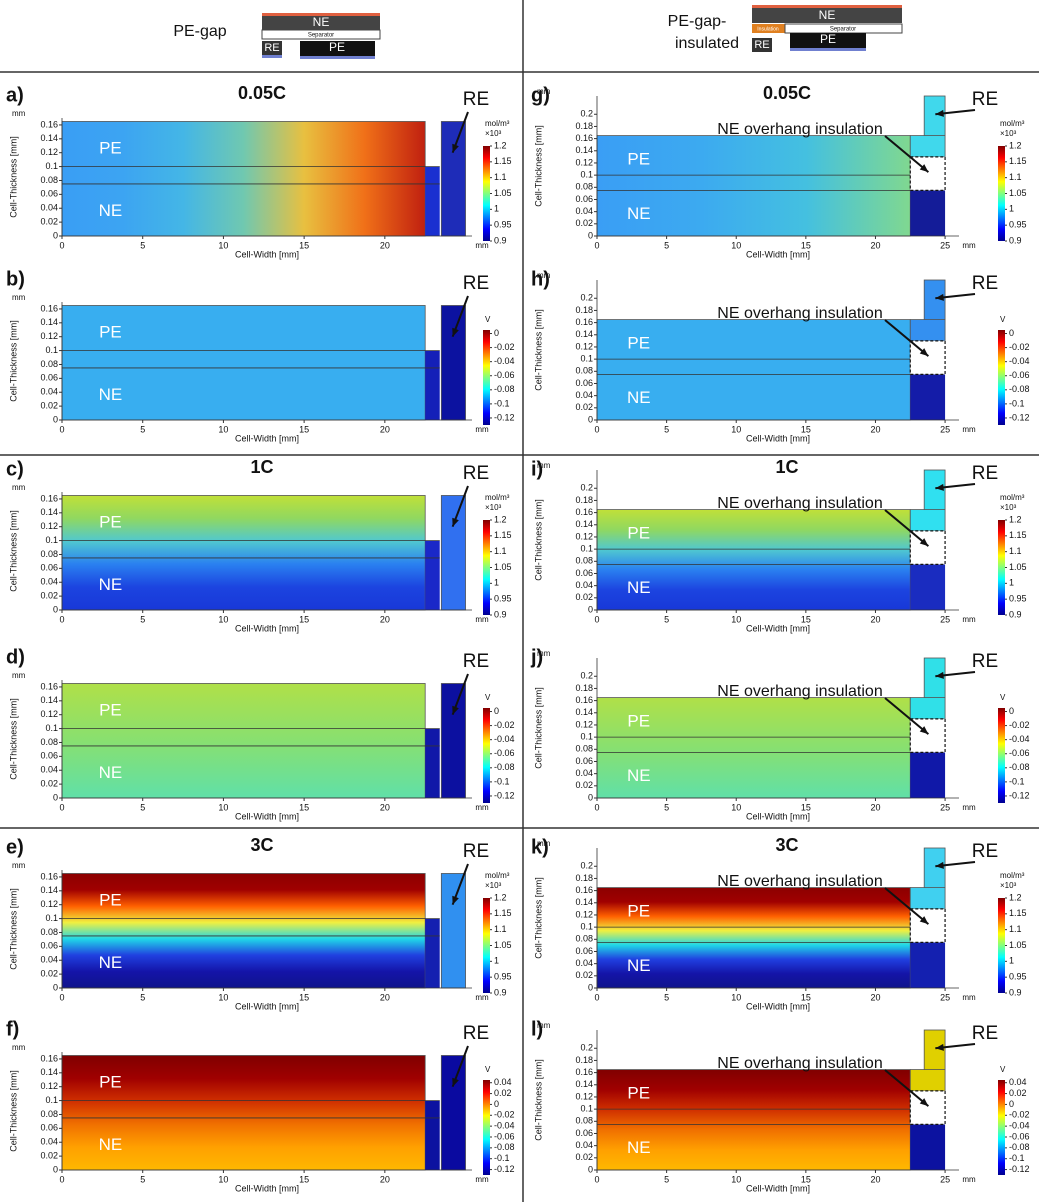 The height and width of the screenshot is (1202, 1039). I want to click on colorbar-tick-label: 1.1, so click(500, 177).